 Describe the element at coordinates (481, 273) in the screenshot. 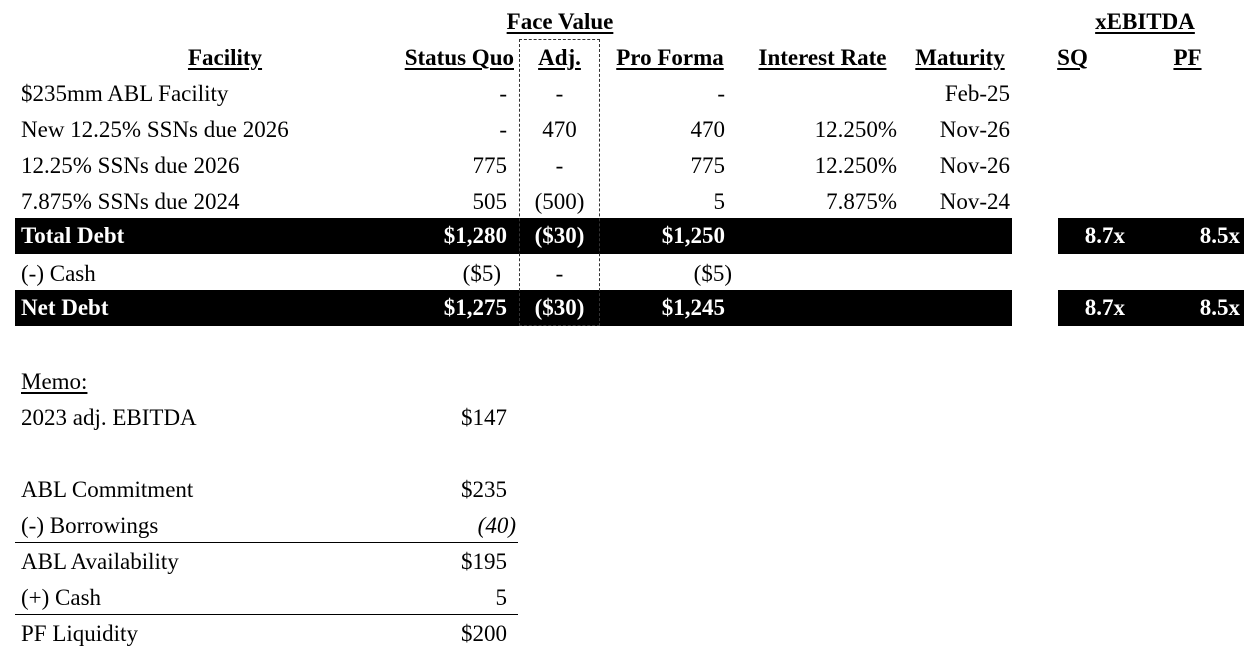

I see `cash-status-quo: ($5)` at that location.